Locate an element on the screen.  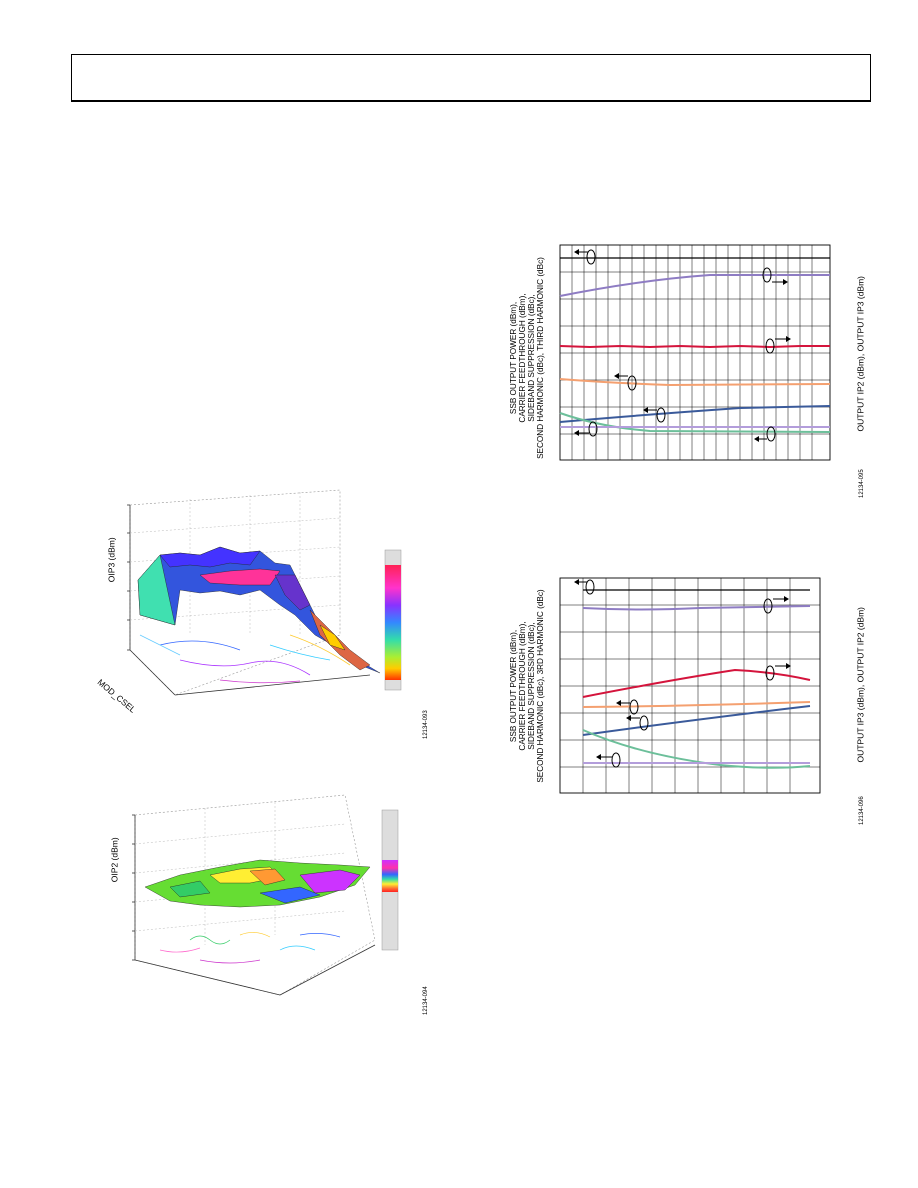
oip3-ylabel: OIP3 (dBm) is located at coordinates (111, 560).